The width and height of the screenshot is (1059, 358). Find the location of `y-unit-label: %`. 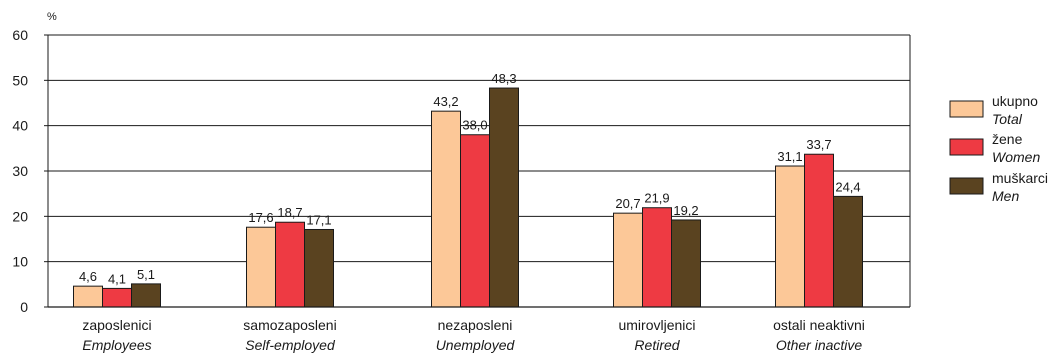

y-unit-label: % is located at coordinates (52, 17).